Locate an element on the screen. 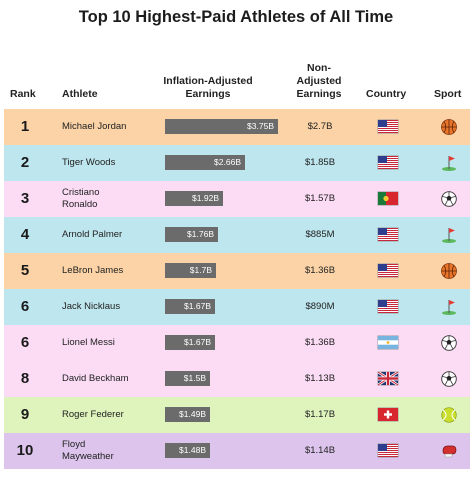 This screenshot has width=472, height=480. inflation-bar-label: $3.75B is located at coordinates (260, 126).